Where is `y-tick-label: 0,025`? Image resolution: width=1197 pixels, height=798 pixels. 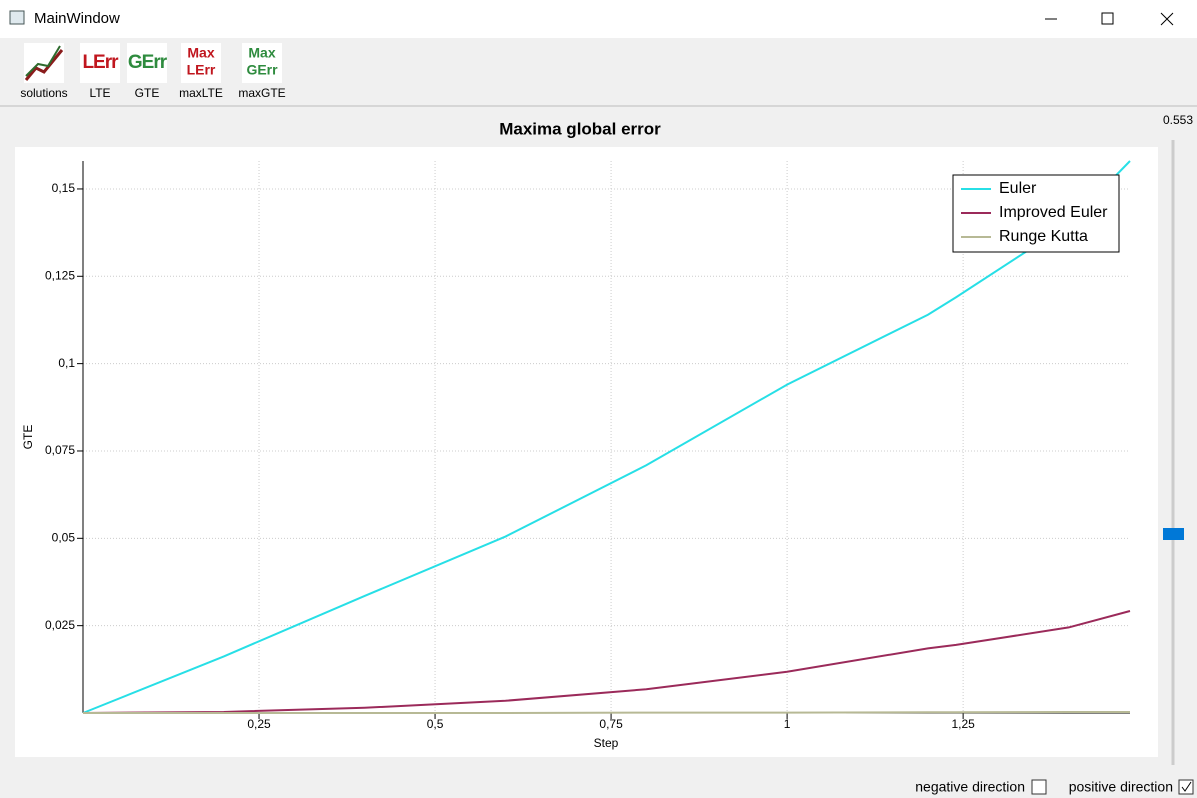 y-tick-label: 0,025 is located at coordinates (60, 625).